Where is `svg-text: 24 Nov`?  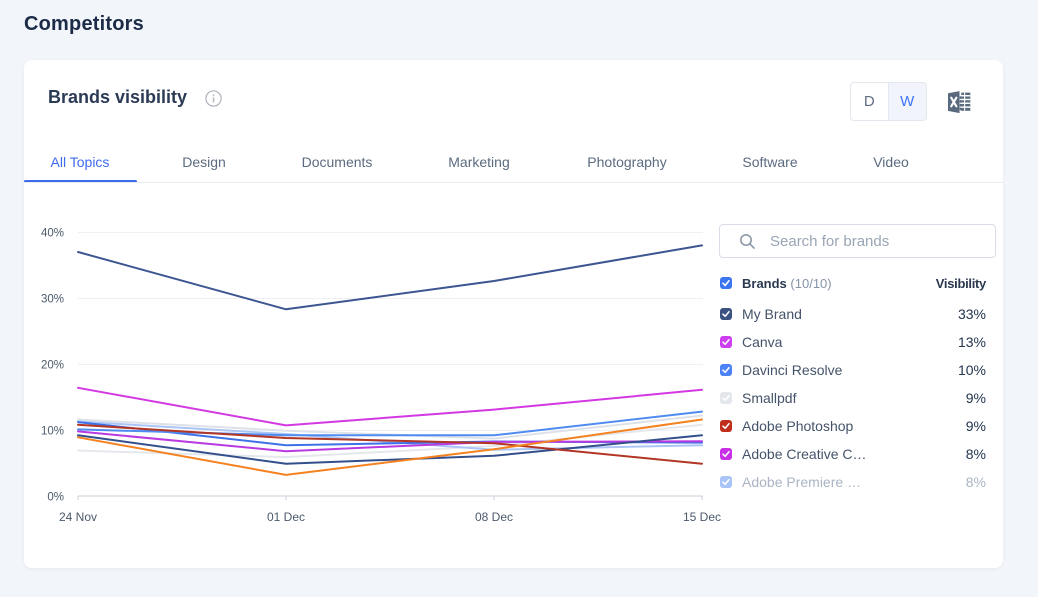 svg-text: 24 Nov is located at coordinates (78, 517).